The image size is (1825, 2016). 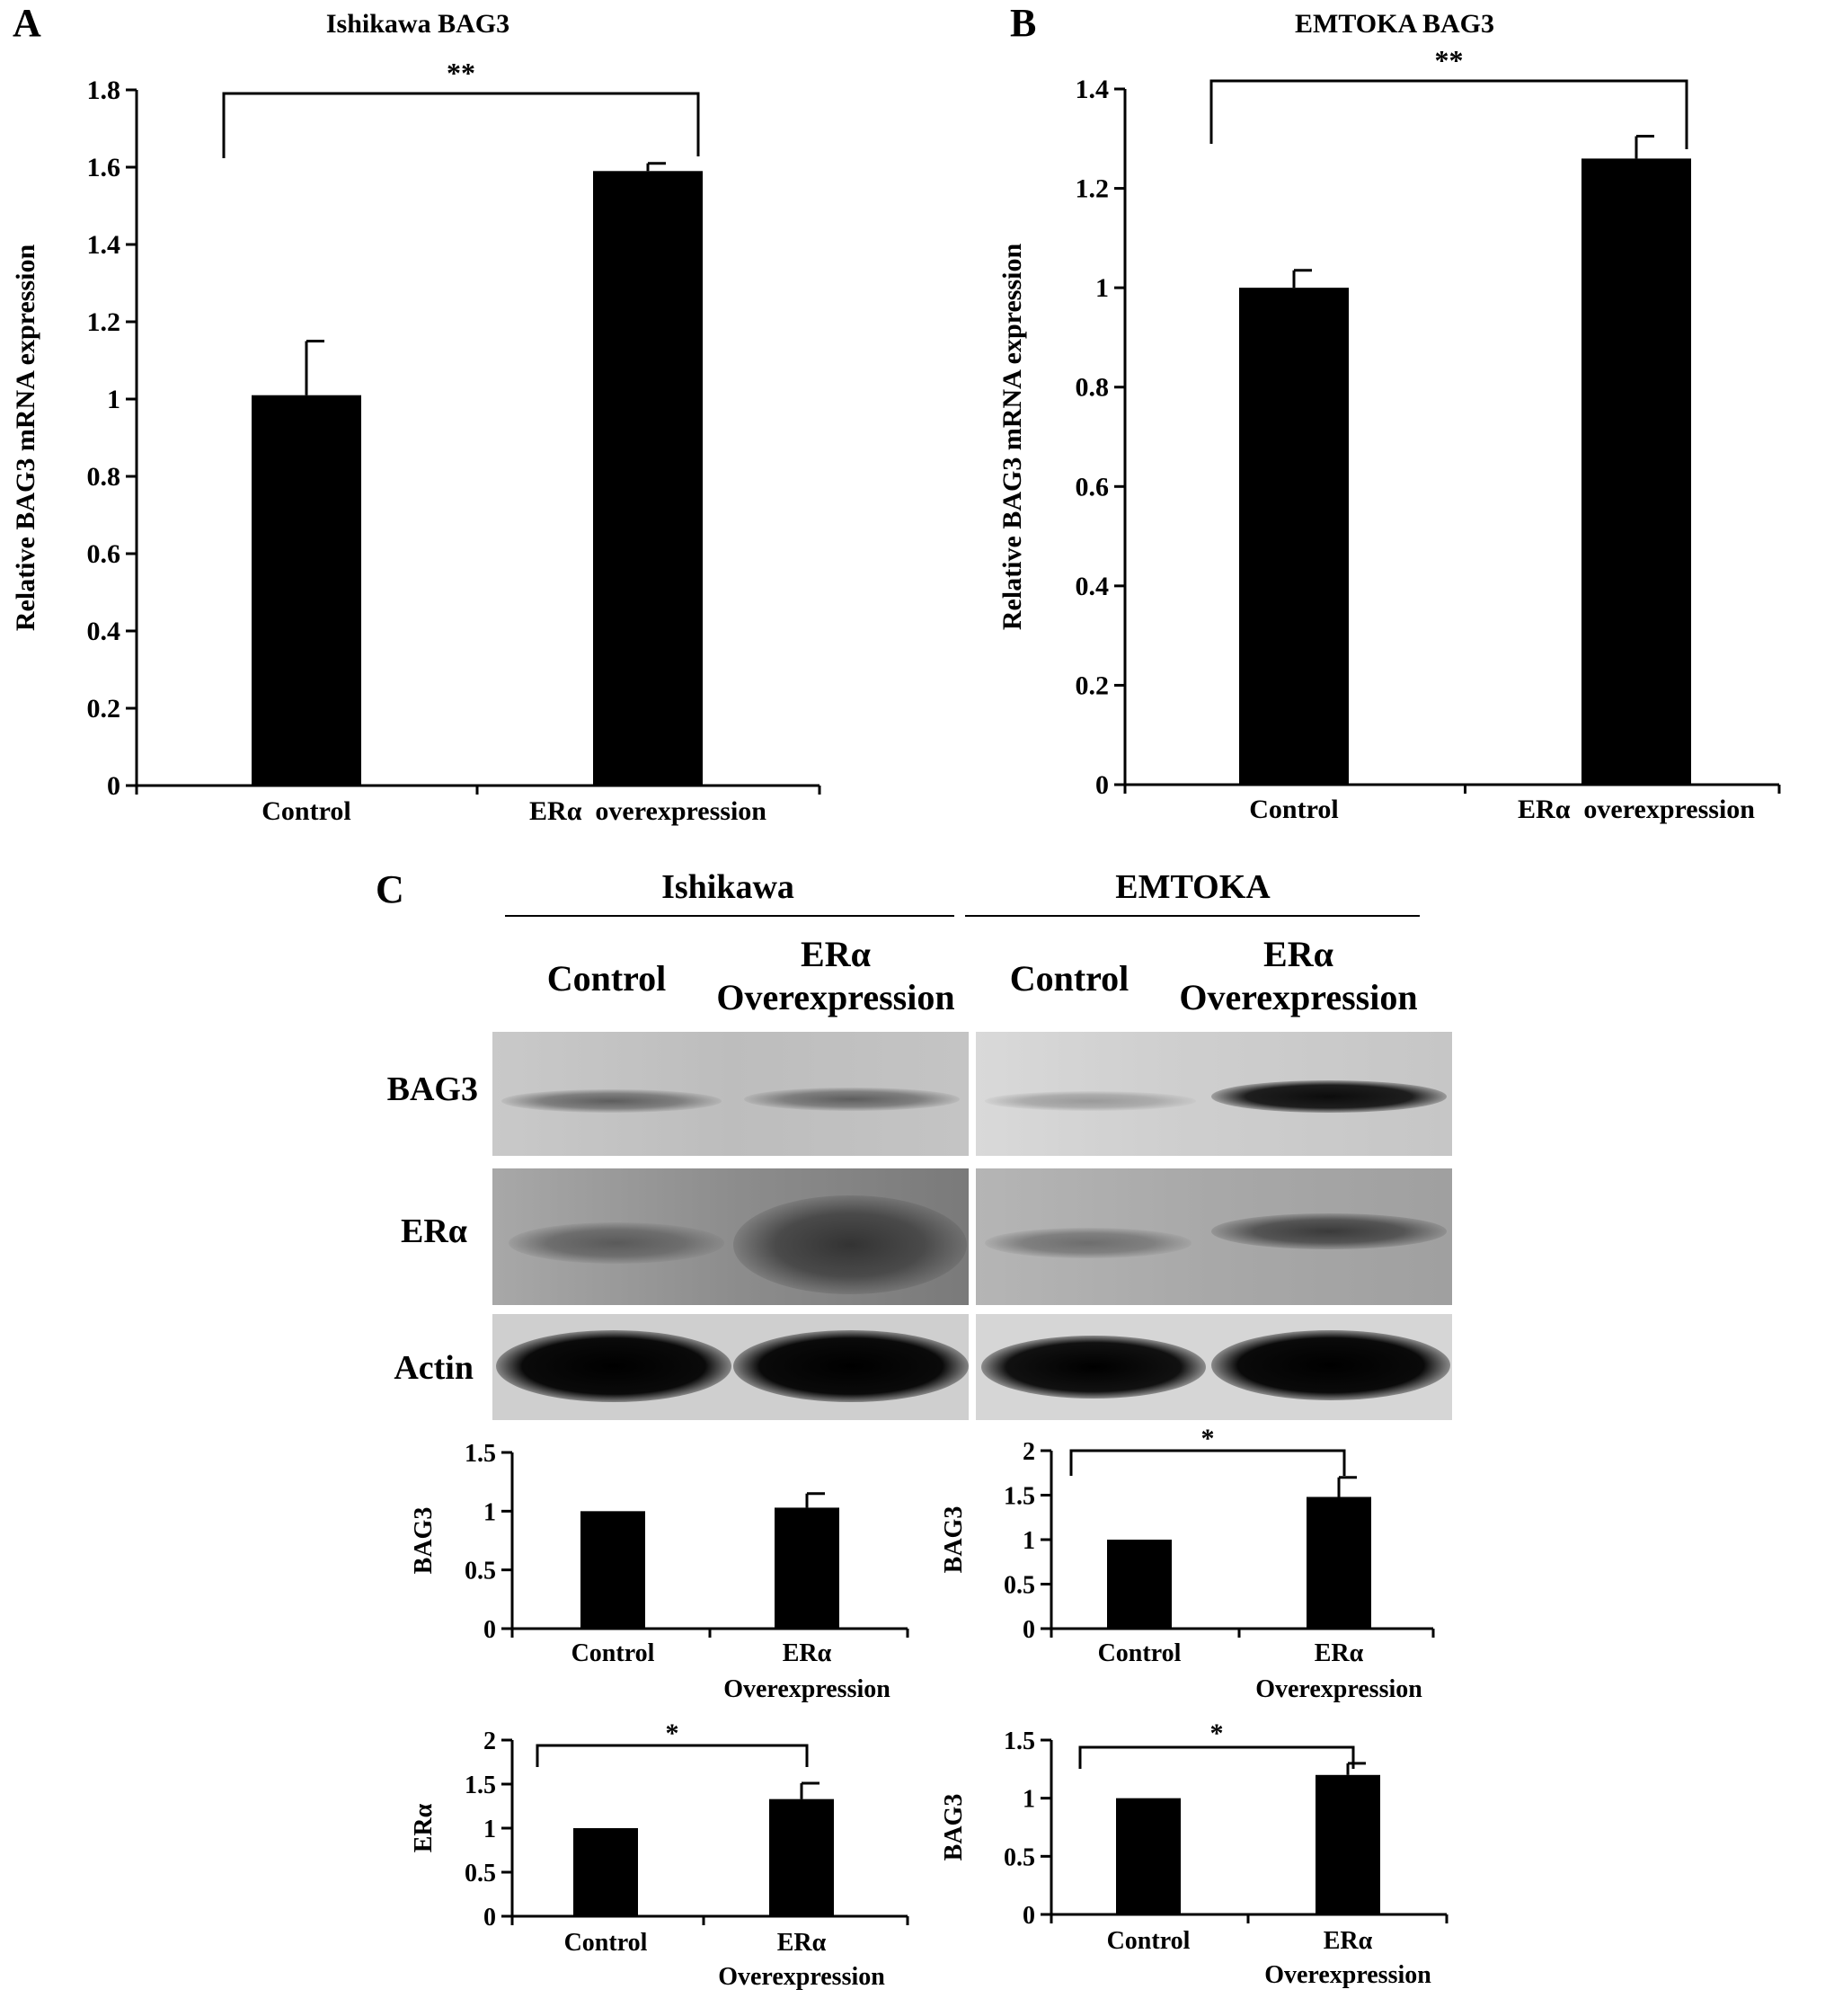 I want to click on x-category-label: ERα overexpression, so click(x=1636, y=809).